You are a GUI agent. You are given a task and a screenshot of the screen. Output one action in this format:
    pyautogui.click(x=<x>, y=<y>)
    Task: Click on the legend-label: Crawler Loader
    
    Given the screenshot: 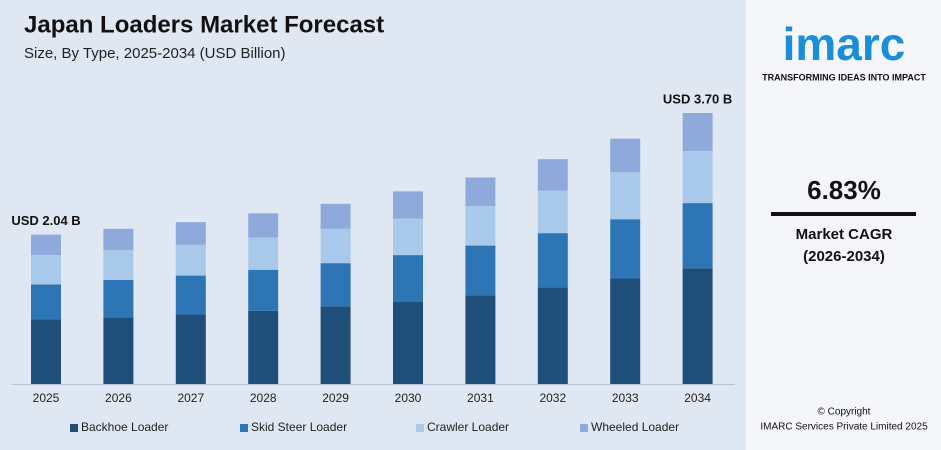 What is the action you would take?
    pyautogui.click(x=468, y=427)
    